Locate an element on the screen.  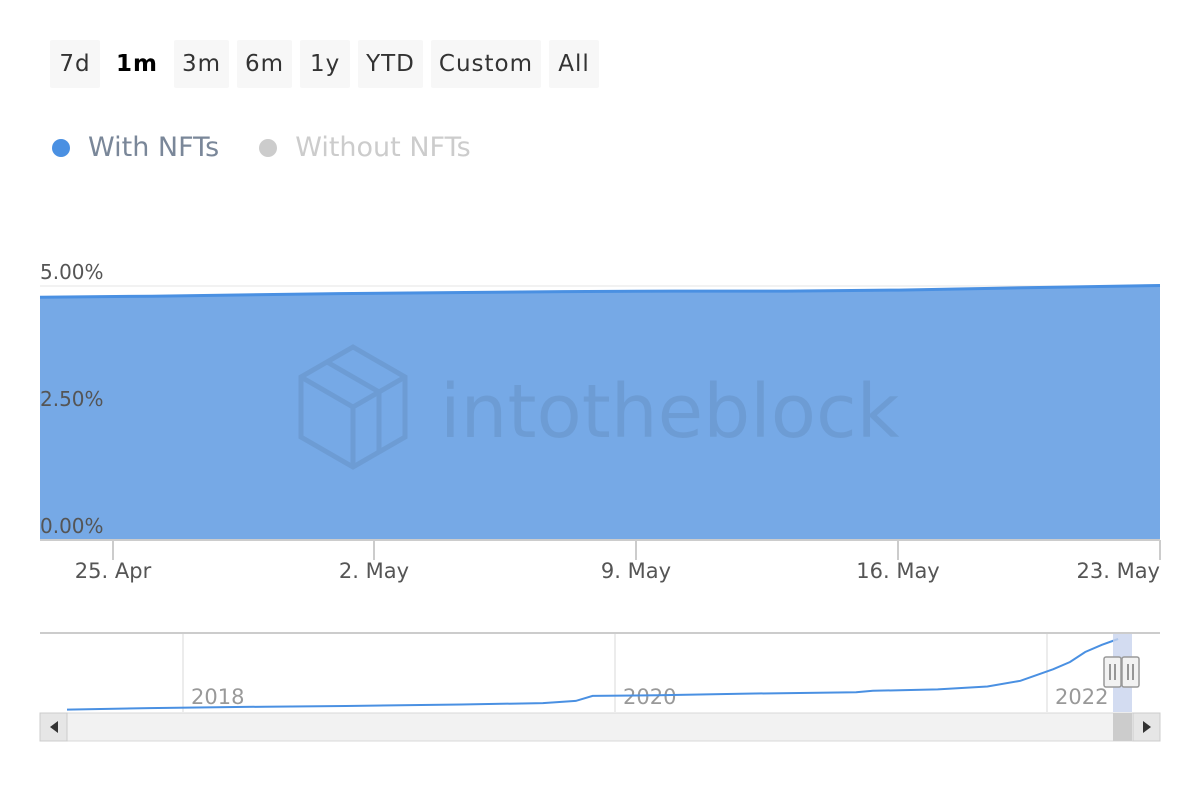
scrollbar-thumb is located at coordinates (1122, 727).